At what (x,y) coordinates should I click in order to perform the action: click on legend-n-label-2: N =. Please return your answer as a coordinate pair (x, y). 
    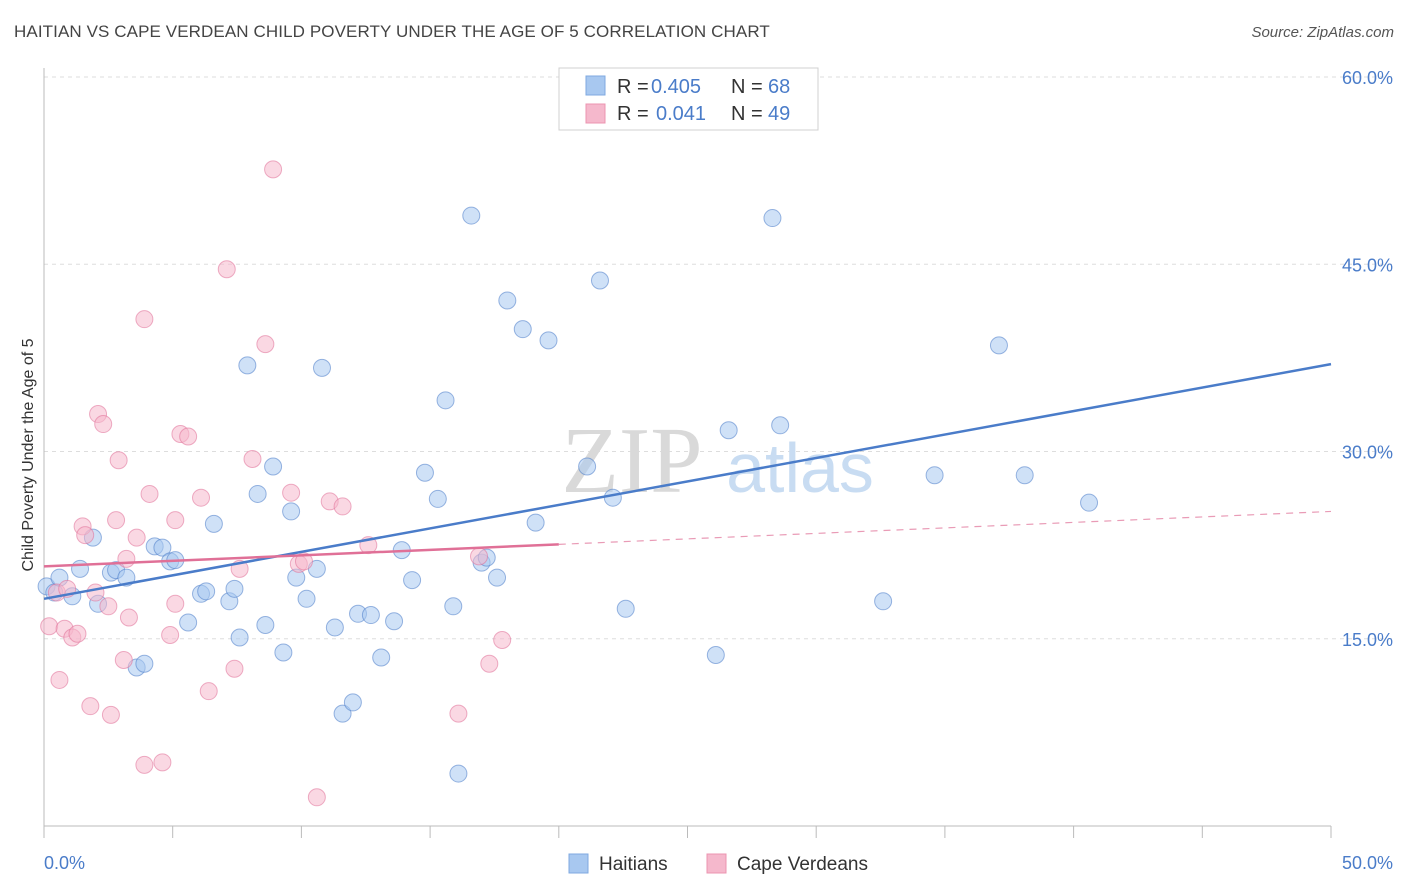
    Looking at the image, I should click on (747, 114).